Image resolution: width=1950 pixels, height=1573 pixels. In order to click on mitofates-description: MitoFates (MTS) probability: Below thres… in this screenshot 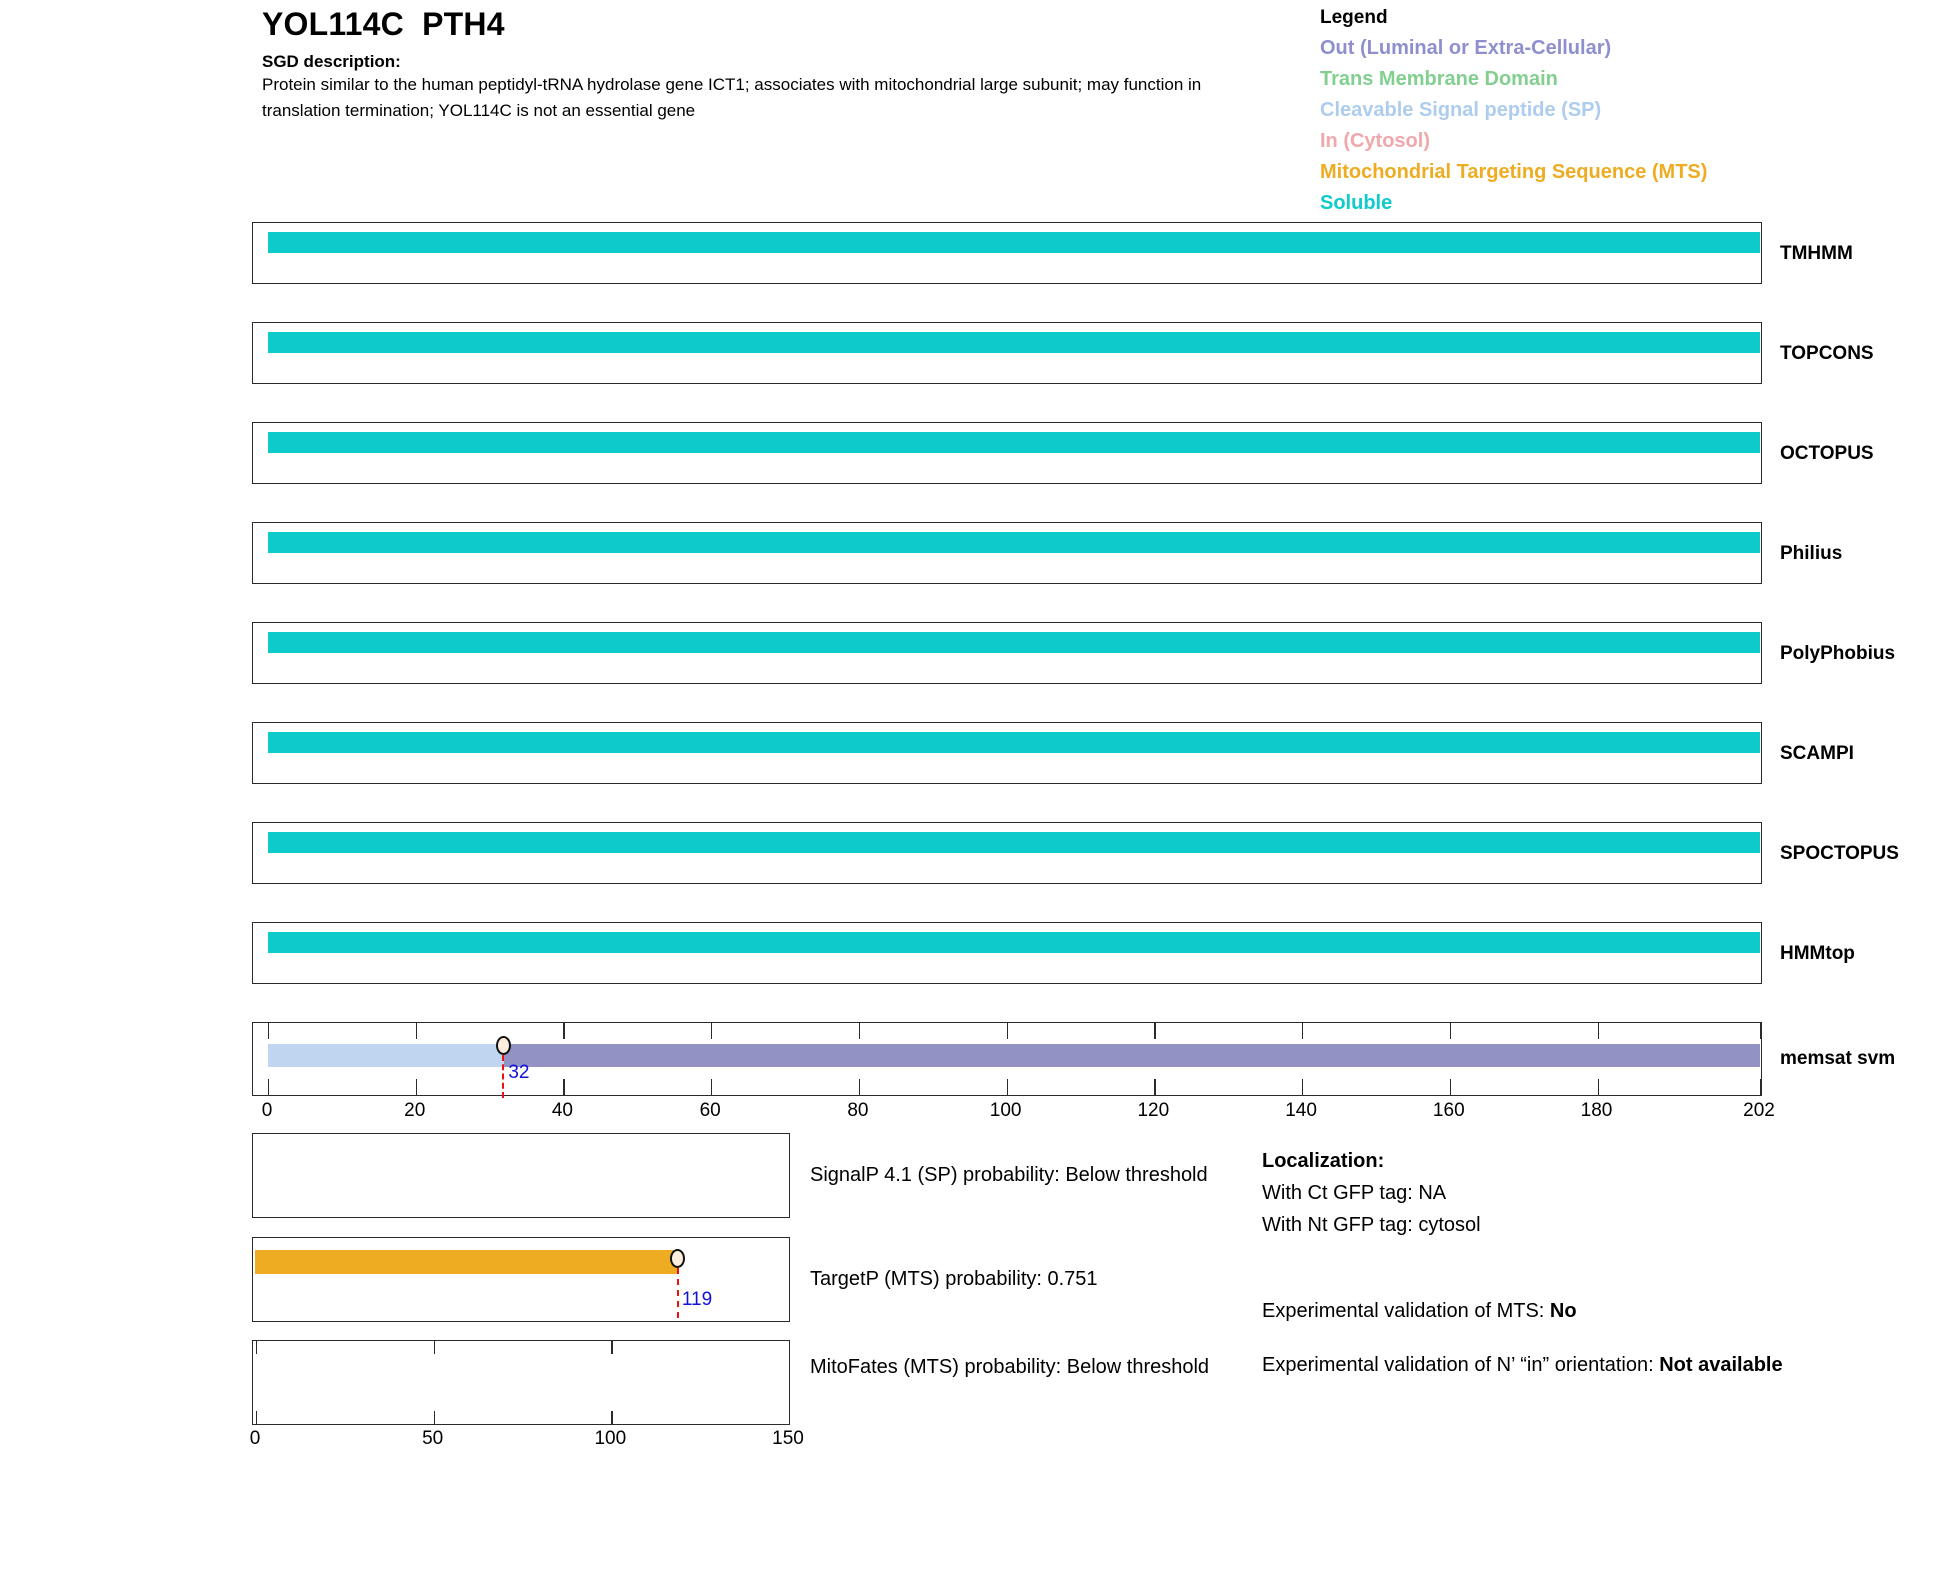, I will do `click(1010, 1367)`.